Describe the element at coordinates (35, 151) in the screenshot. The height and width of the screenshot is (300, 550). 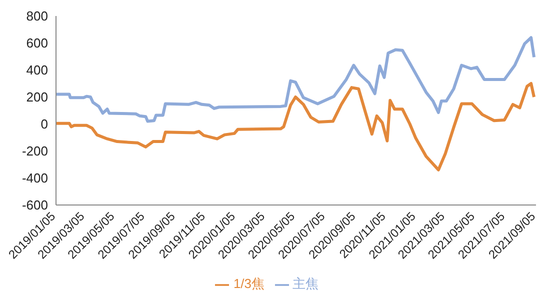
I see `y-tick-label: -200` at that location.